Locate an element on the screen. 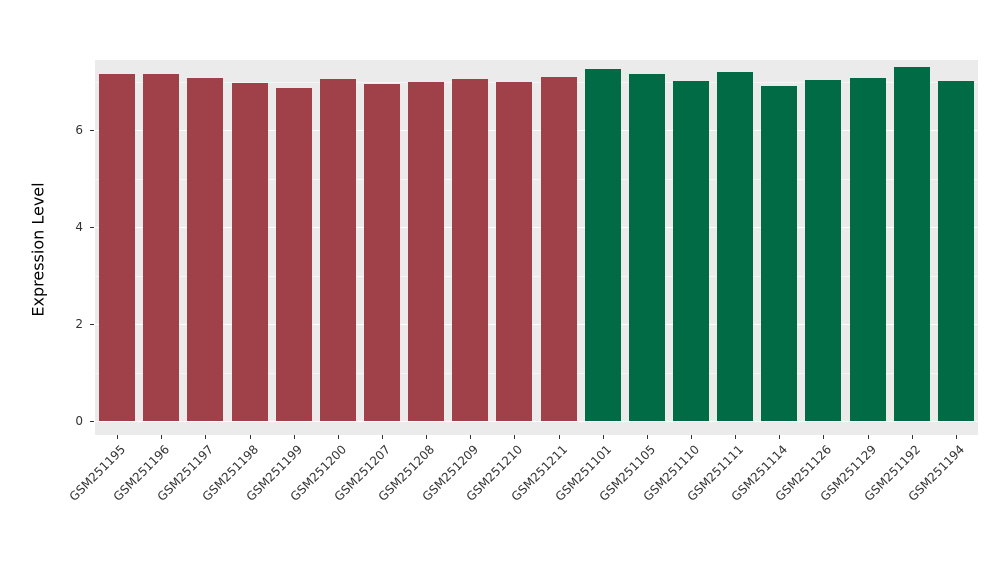 The width and height of the screenshot is (1000, 580). bar-GSM251211 is located at coordinates (558, 248).